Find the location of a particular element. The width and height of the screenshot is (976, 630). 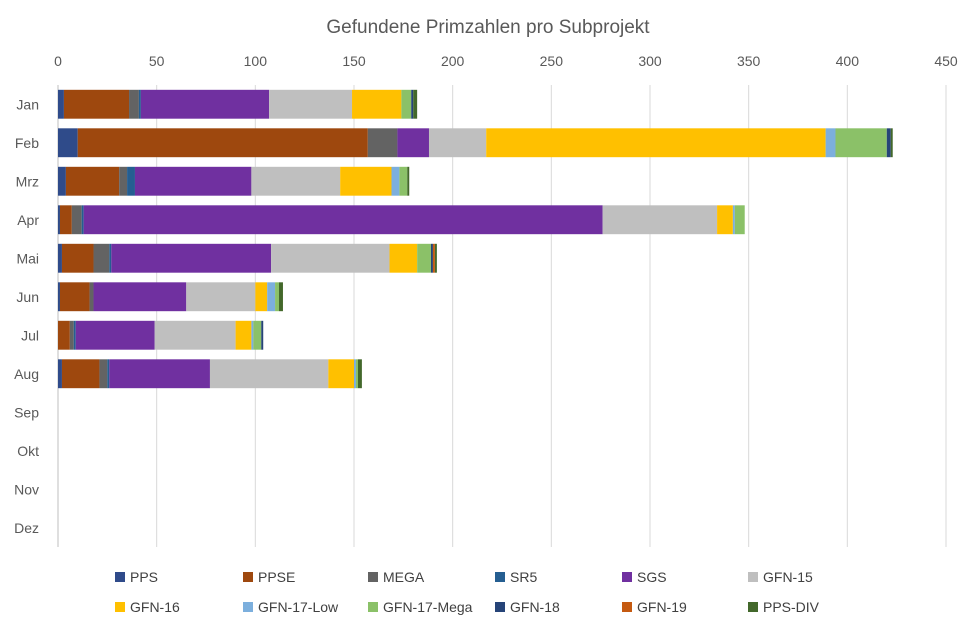

x-tick-label: 450 is located at coordinates (946, 61).